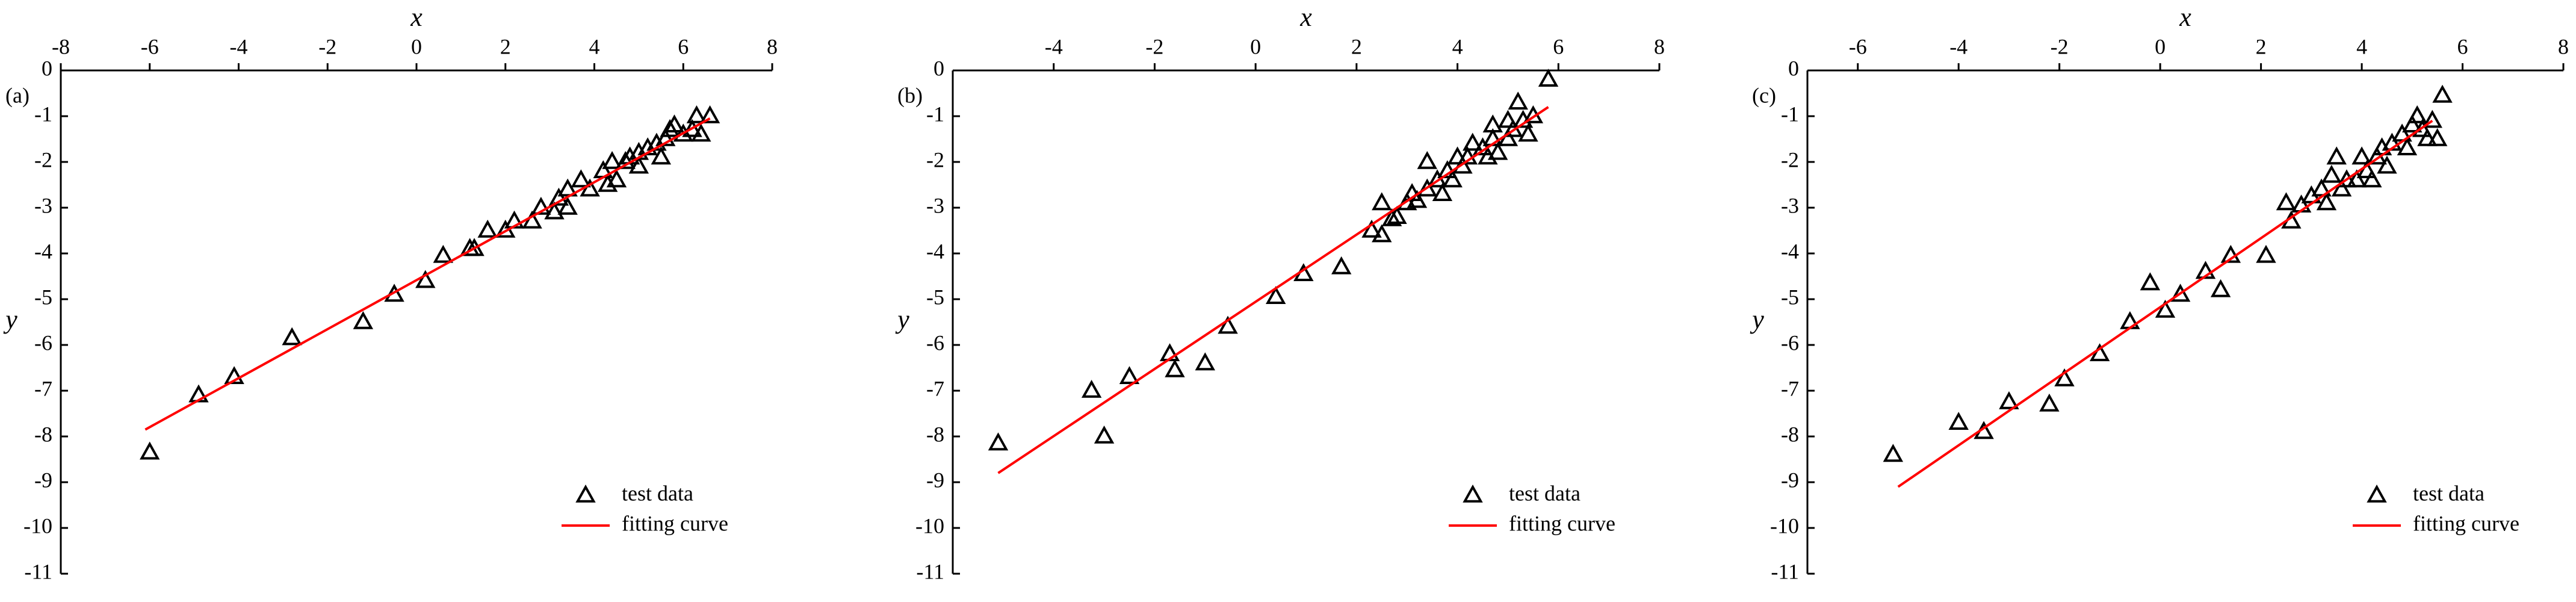 The height and width of the screenshot is (602, 2576). Describe the element at coordinates (935, 480) in the screenshot. I see `y-tick-label: -9` at that location.